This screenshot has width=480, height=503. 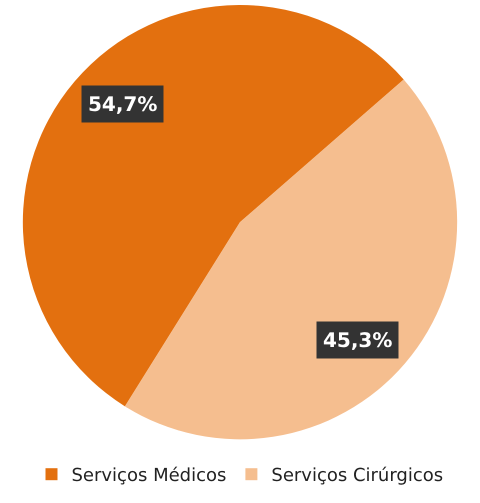 I want to click on data-label: 54,7%, so click(x=123, y=104).